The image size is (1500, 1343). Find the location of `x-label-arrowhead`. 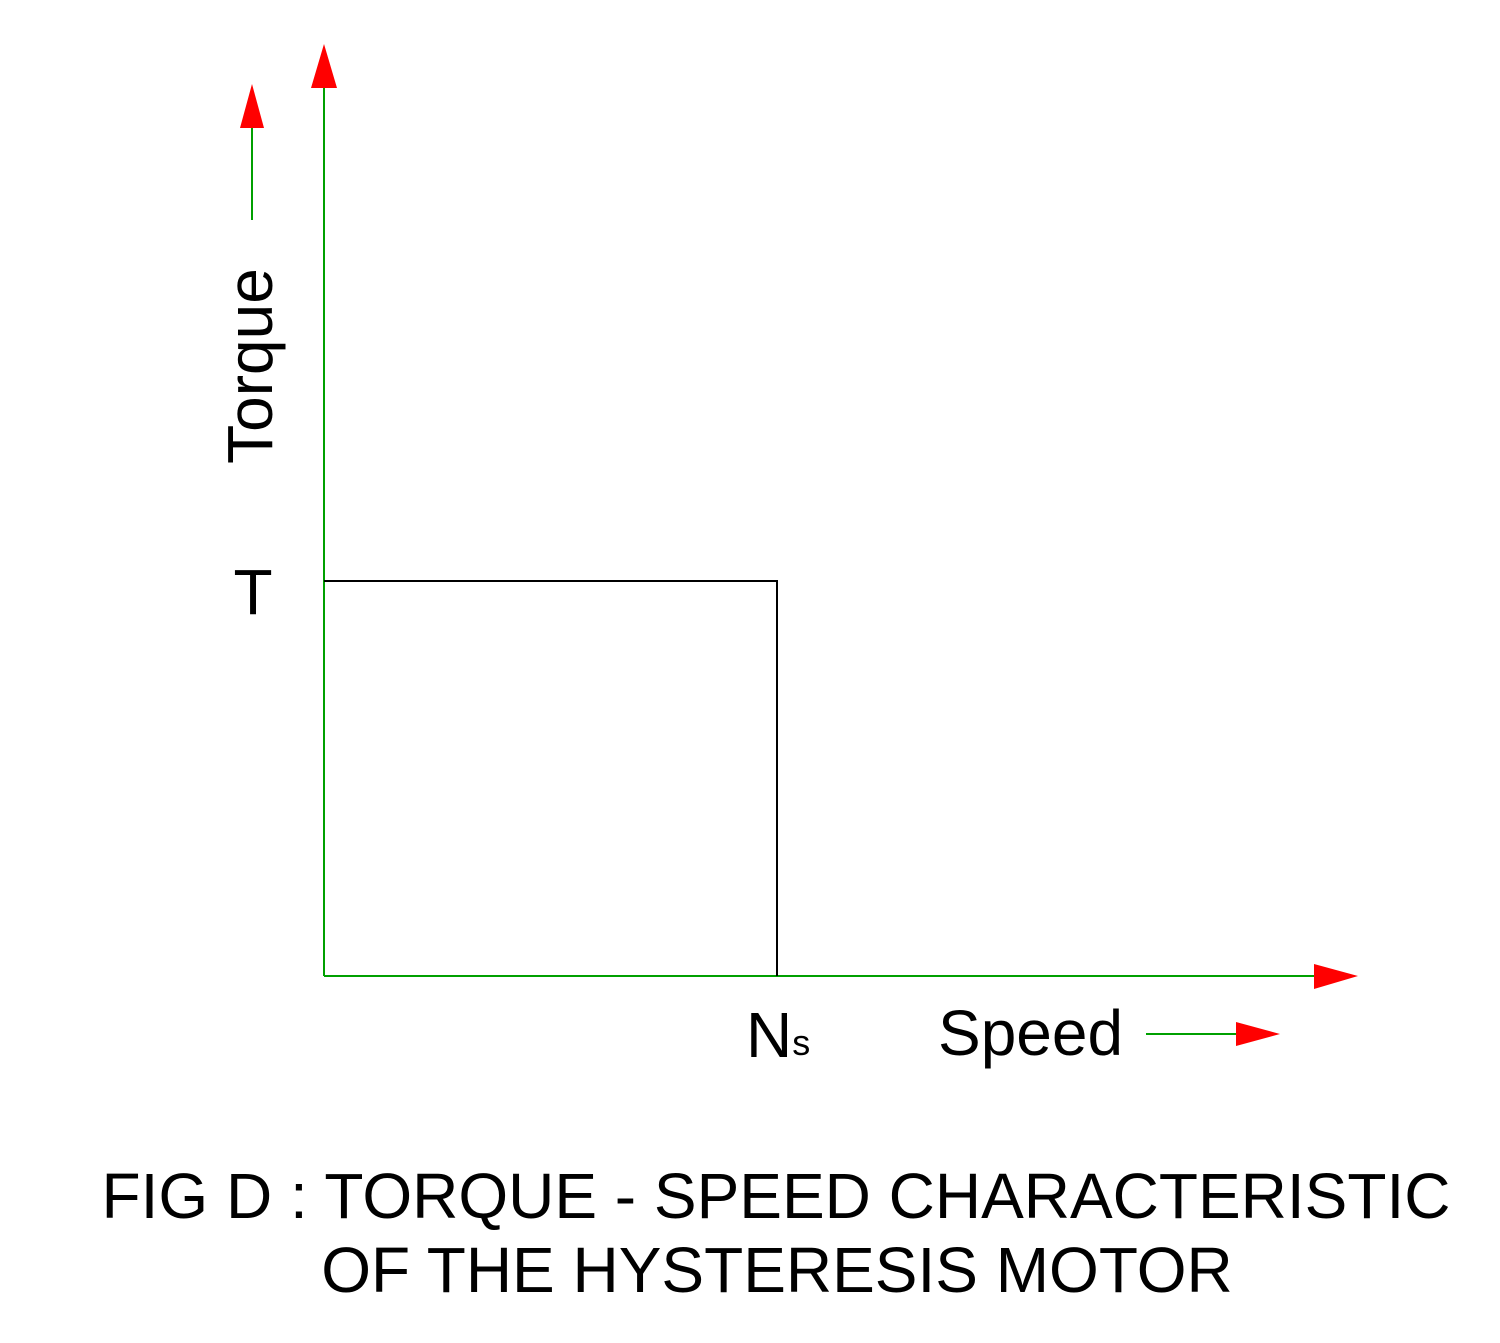

x-label-arrowhead is located at coordinates (1258, 1034).